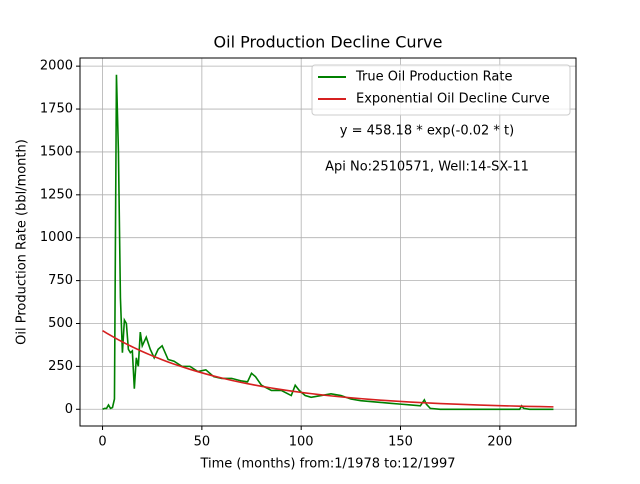  I want to click on annotation: Api No:2510571, Well:14-SX-11, so click(427, 167).